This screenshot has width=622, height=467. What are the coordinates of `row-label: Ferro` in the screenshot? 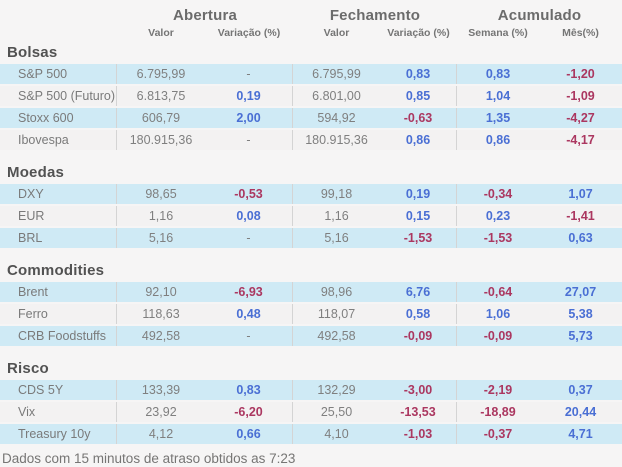 It's located at (58, 314).